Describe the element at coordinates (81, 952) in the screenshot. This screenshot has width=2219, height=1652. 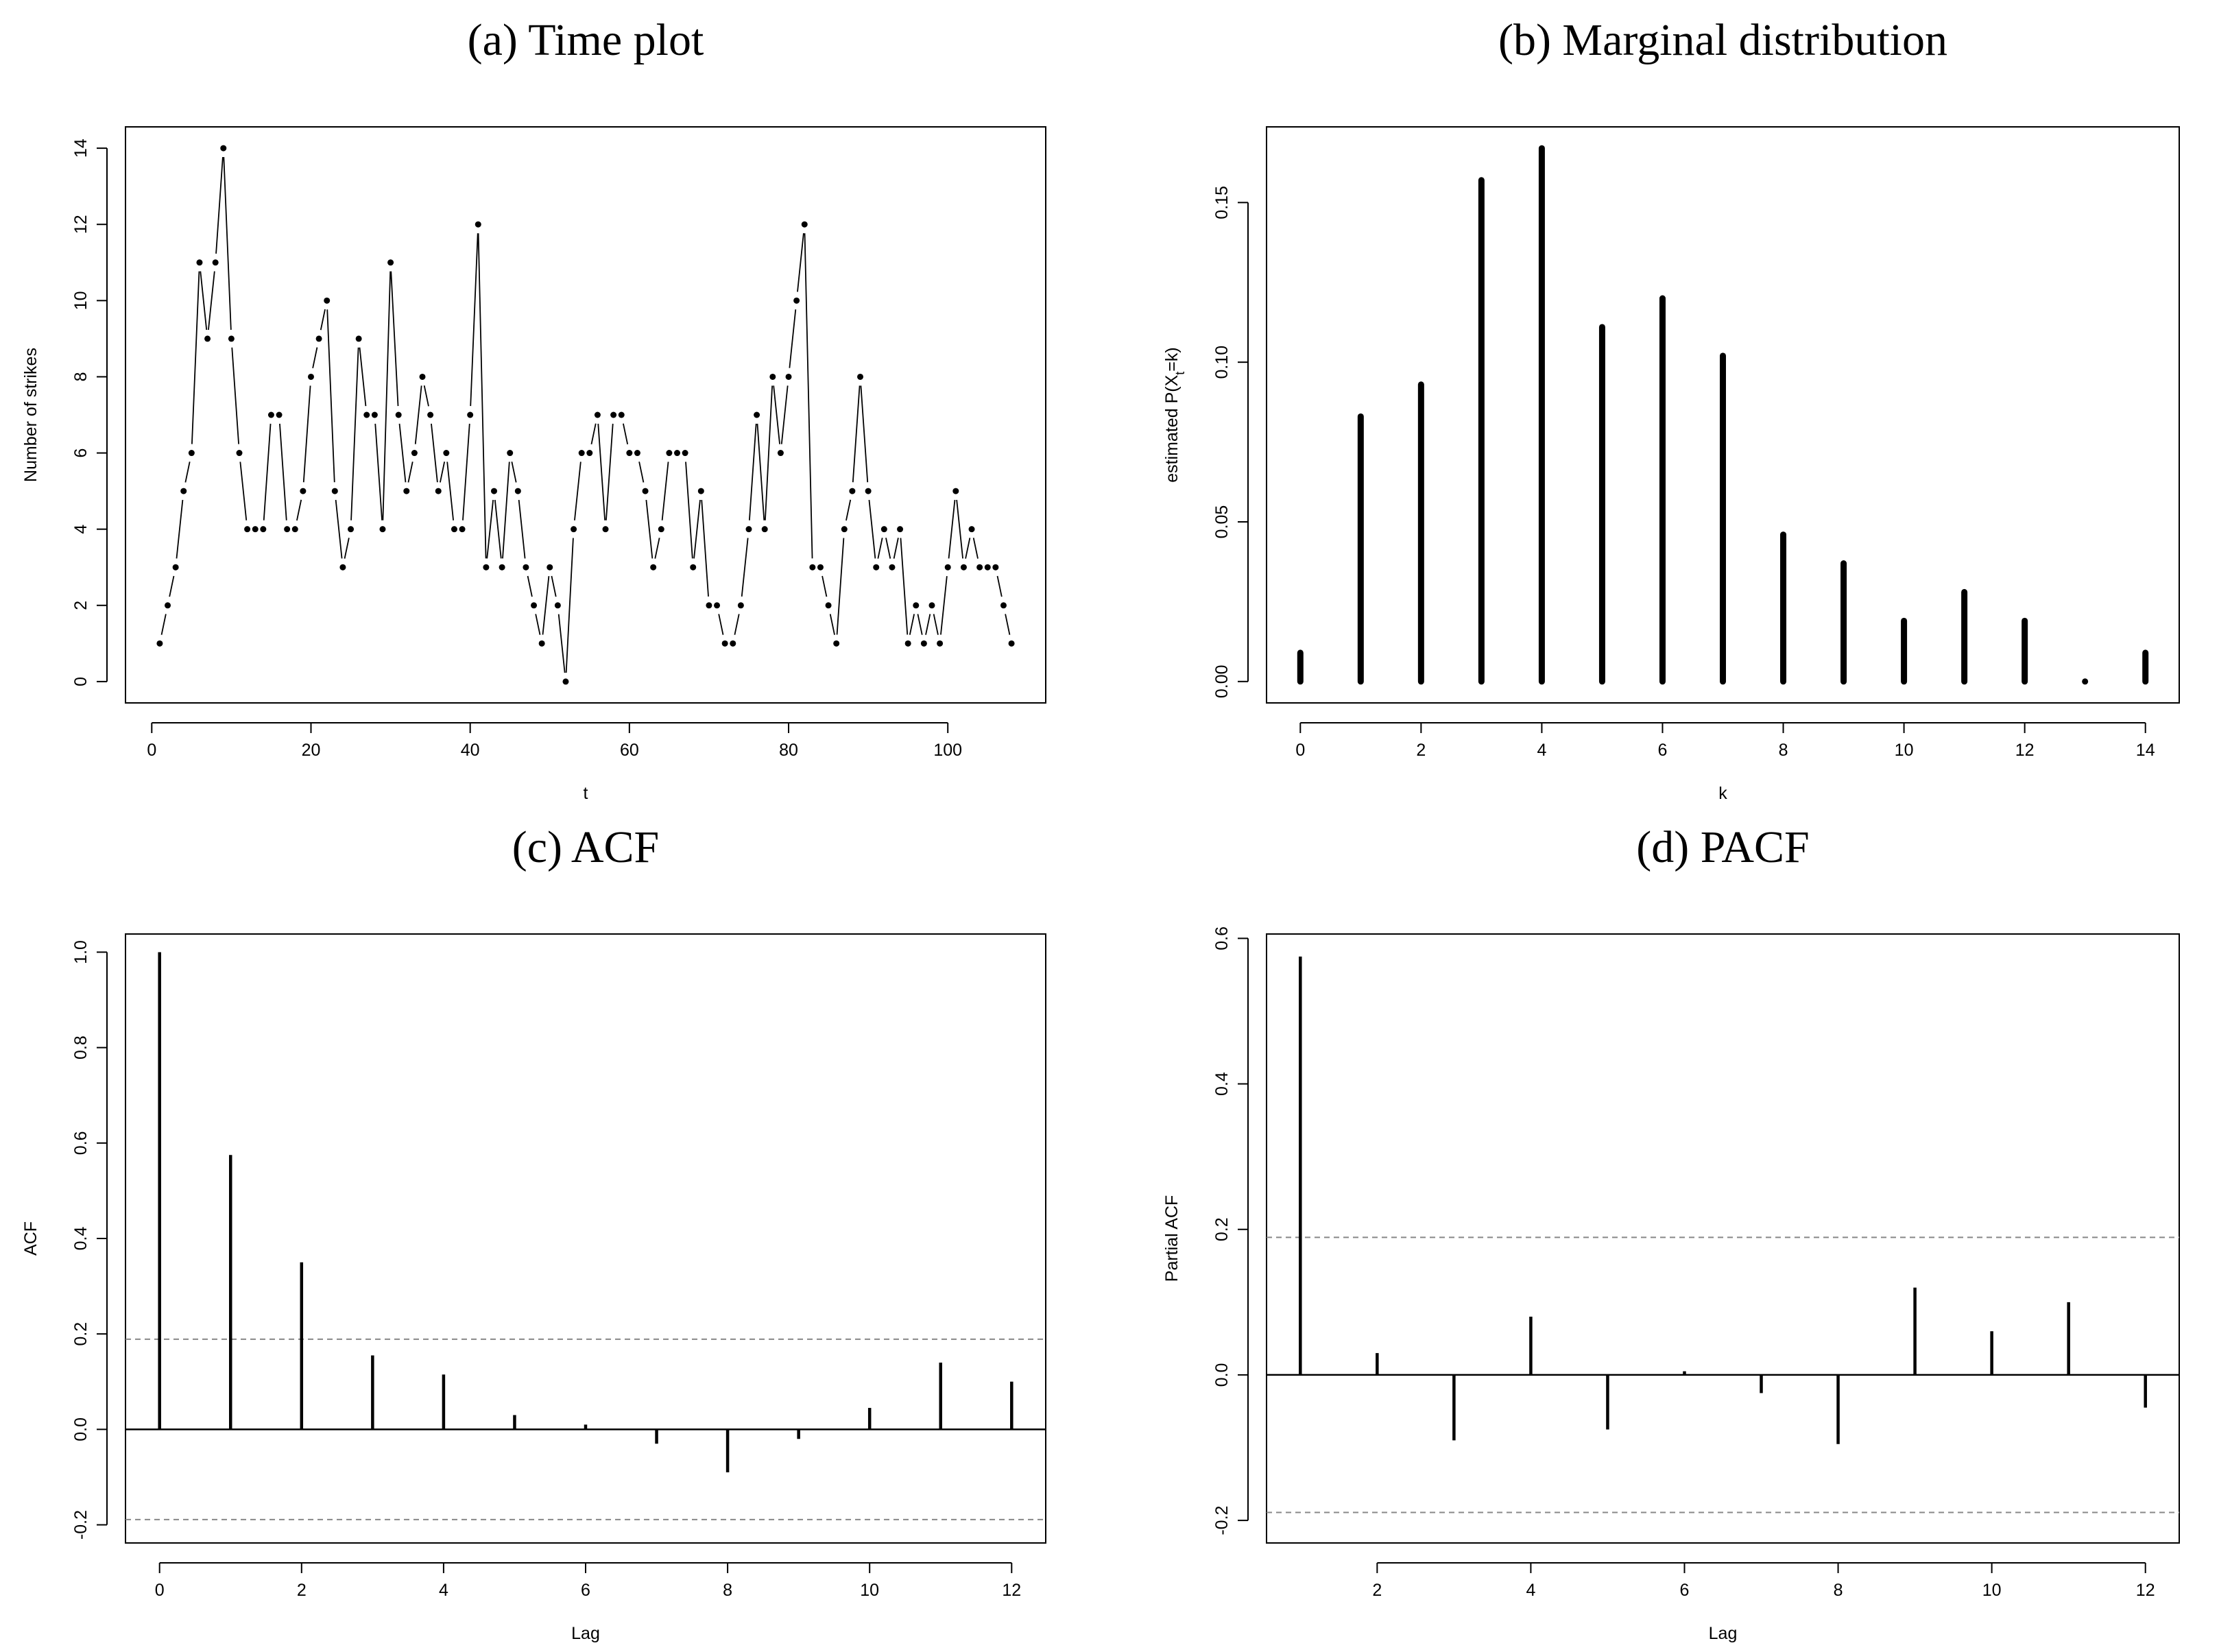
I see `y-tick-label: 1.0` at that location.